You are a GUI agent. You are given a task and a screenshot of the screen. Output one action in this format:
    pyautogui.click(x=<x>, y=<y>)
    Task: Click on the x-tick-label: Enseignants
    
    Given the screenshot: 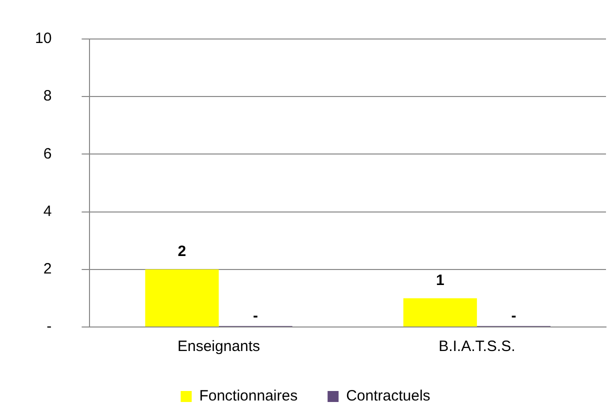 What is the action you would take?
    pyautogui.click(x=218, y=347)
    